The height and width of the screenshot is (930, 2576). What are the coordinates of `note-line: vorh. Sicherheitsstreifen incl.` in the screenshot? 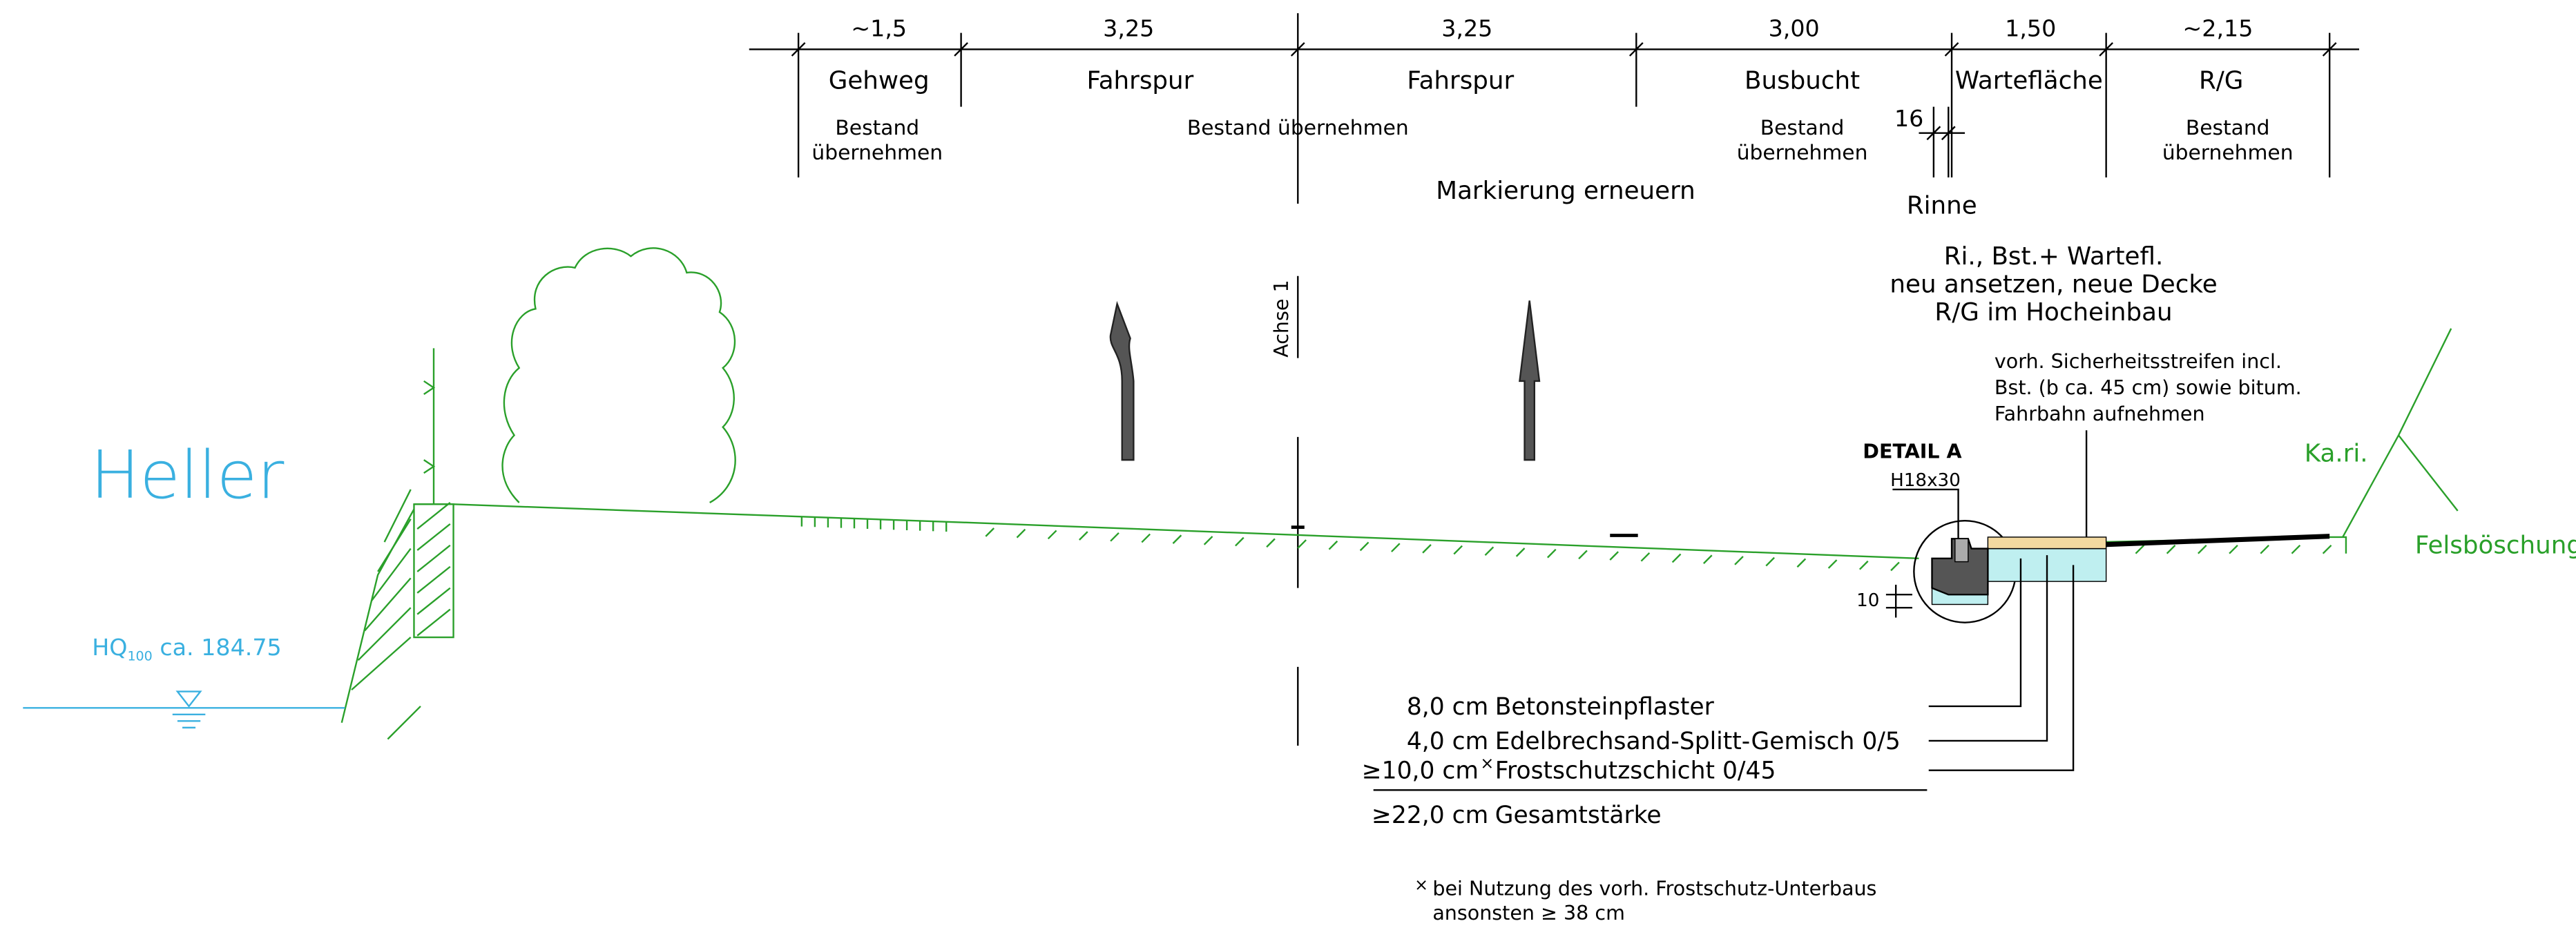 It's located at (2138, 361).